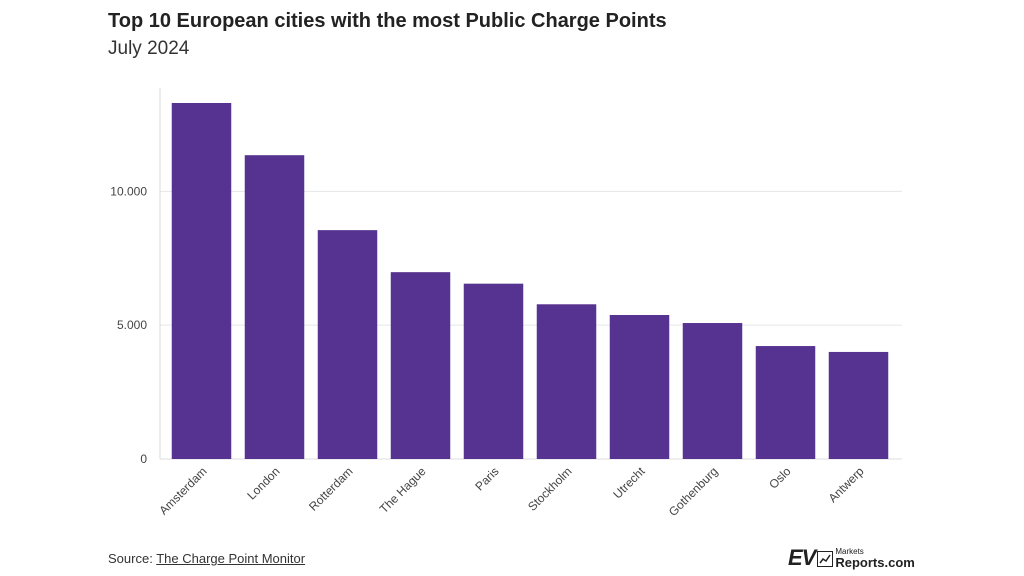  What do you see at coordinates (780, 478) in the screenshot?
I see `x-tick-label: Oslo` at bounding box center [780, 478].